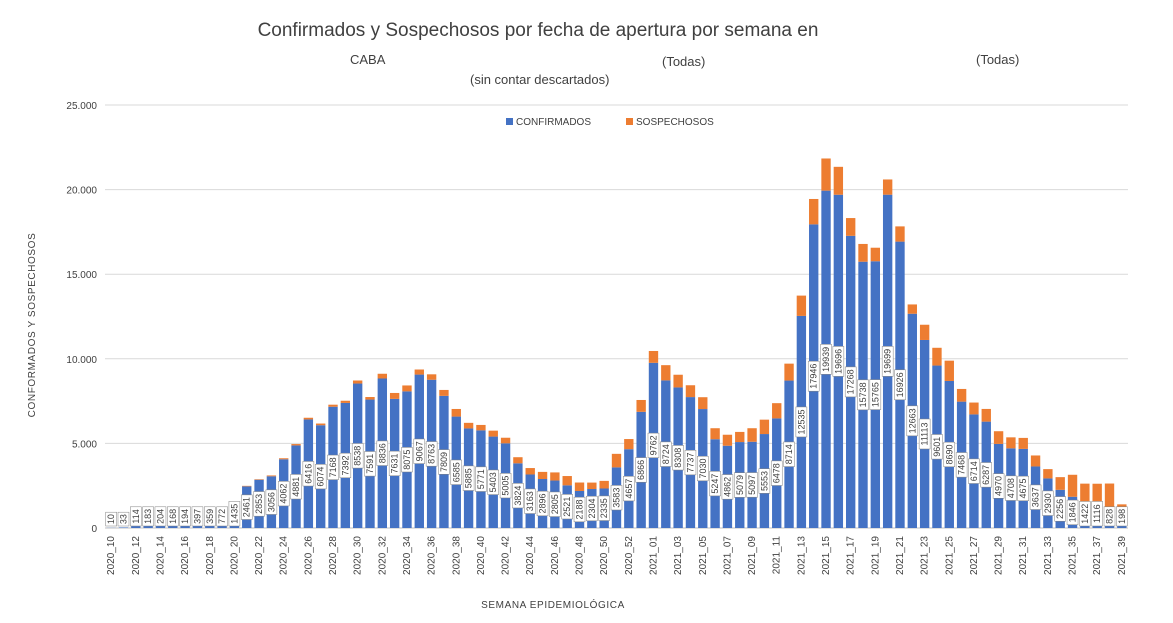 This screenshot has height=623, width=1173. I want to click on x-tick-label: 2020_18, so click(210, 555).